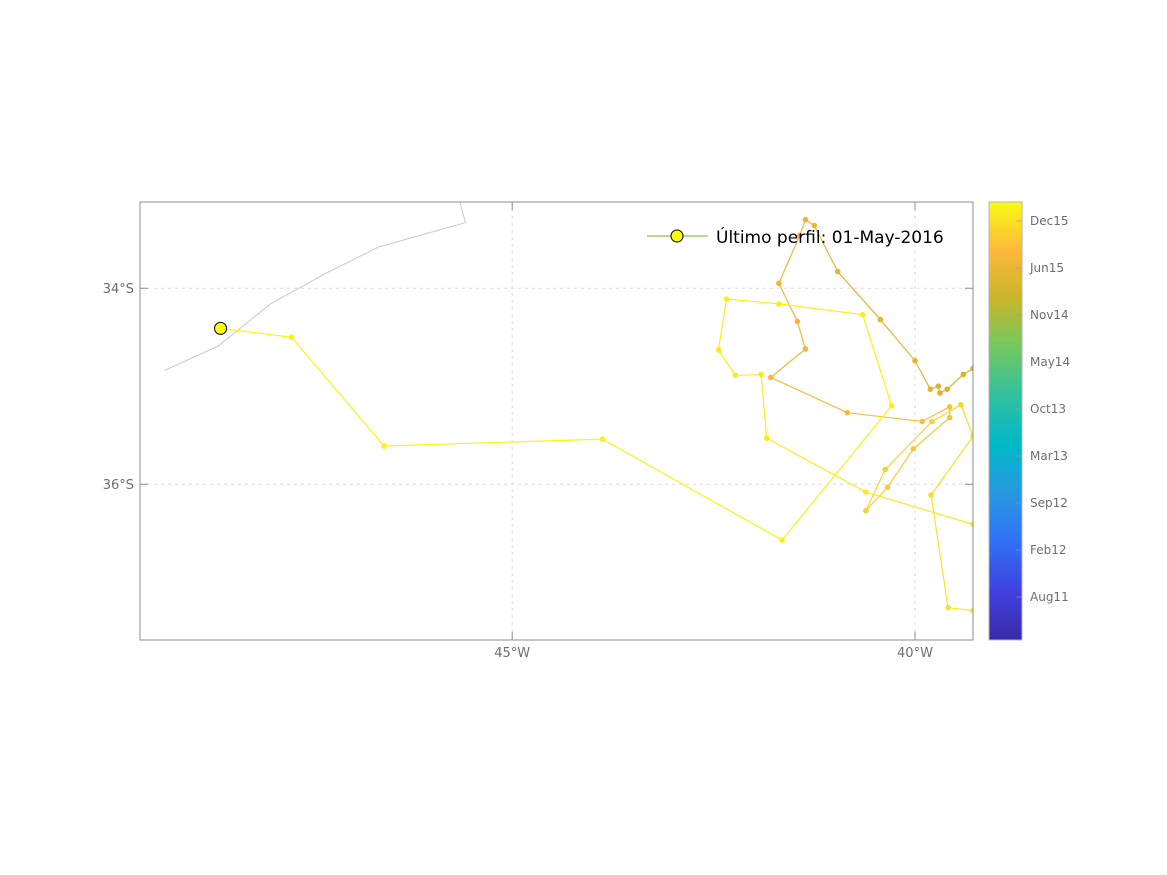  What do you see at coordinates (315, 286) in the screenshot?
I see `coastline` at bounding box center [315, 286].